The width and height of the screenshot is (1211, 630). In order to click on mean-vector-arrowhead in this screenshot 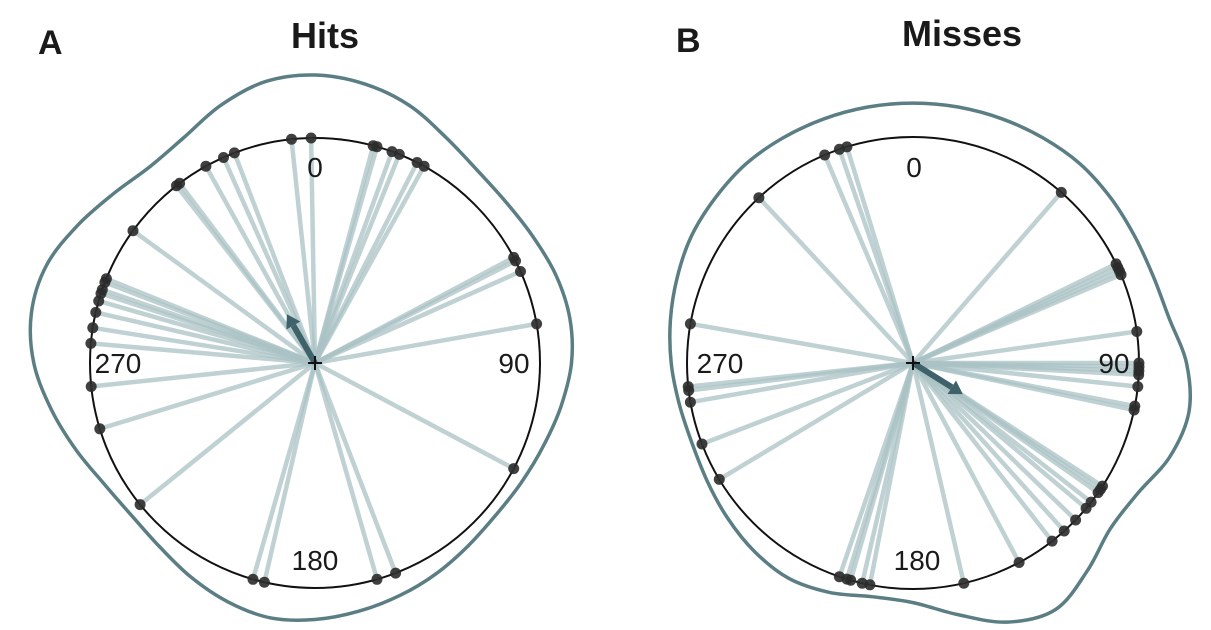, I will do `click(955, 387)`.